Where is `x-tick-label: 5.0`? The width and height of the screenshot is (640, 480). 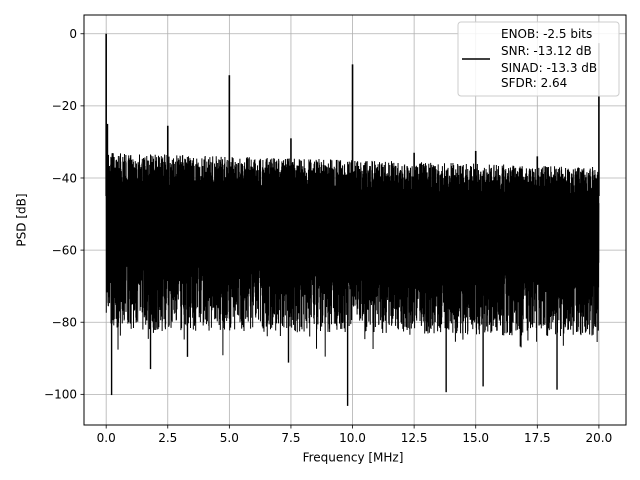 x-tick-label: 5.0 is located at coordinates (229, 438).